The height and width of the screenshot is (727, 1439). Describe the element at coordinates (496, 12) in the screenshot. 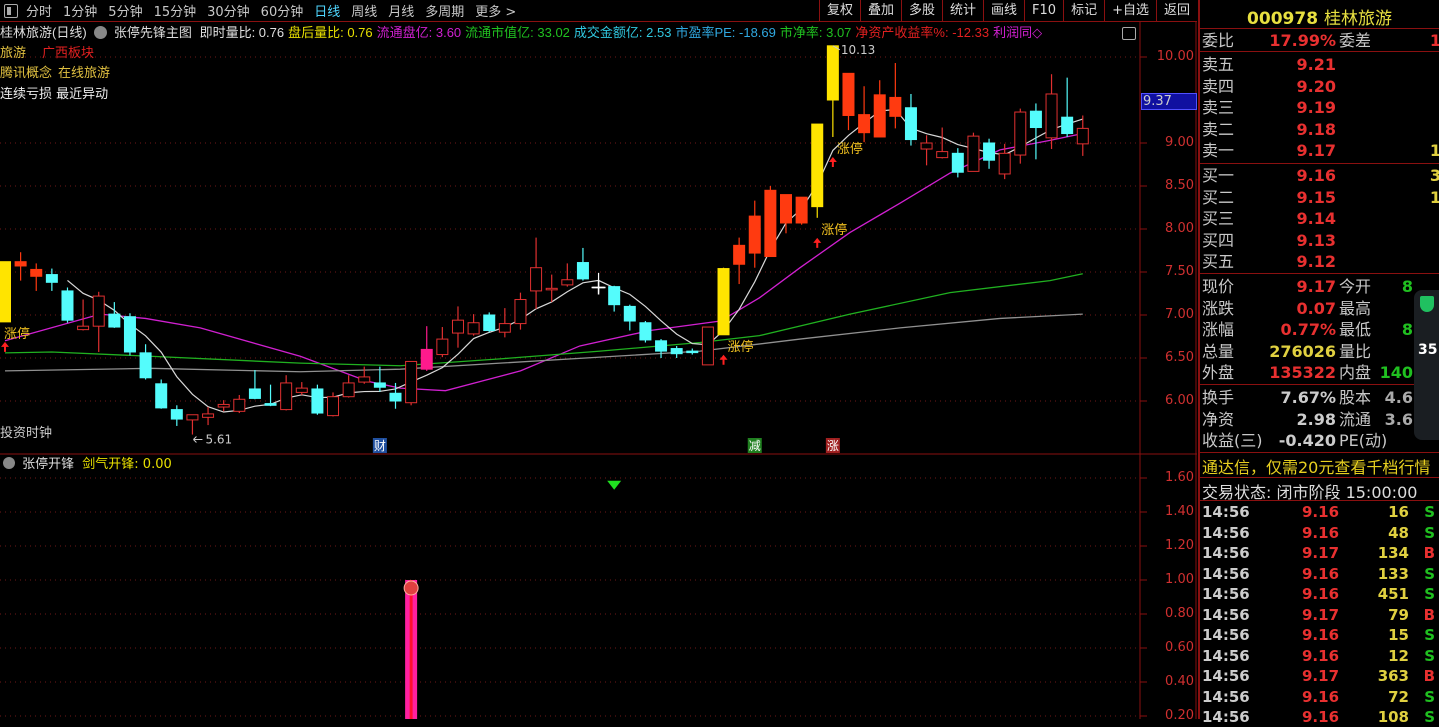

I see `period-tab: 更多 >` at that location.